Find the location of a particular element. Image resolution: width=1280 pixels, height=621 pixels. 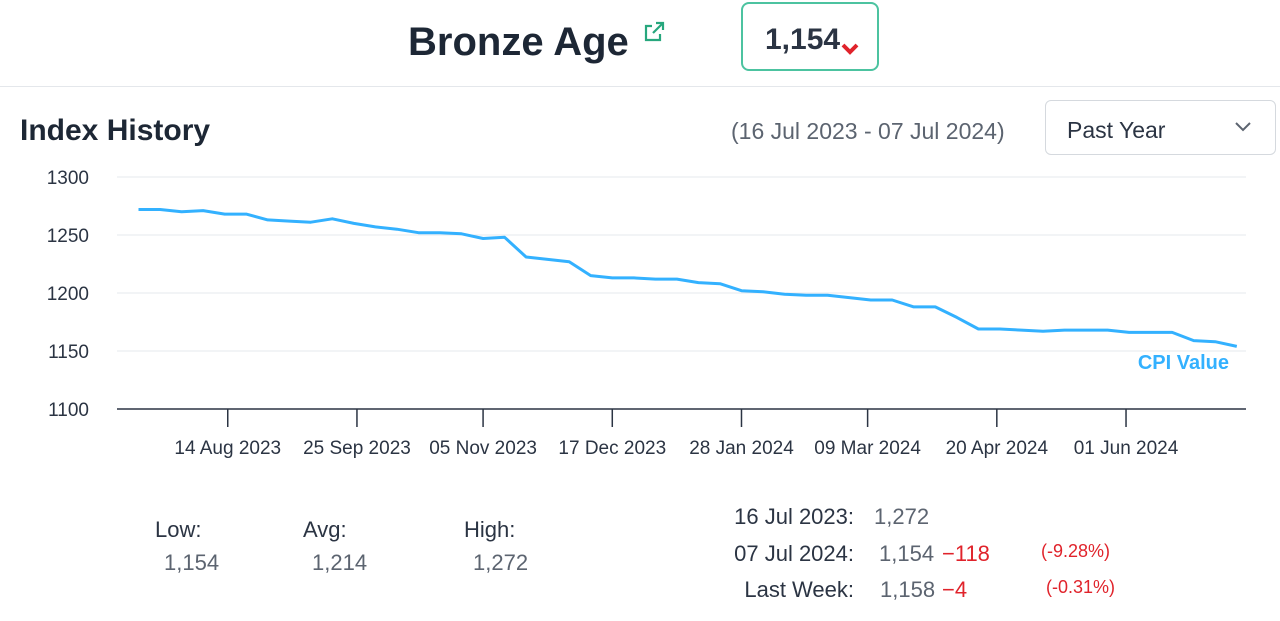

y-axis: 1300 1250 1200 1150 1100 is located at coordinates (68, 294).